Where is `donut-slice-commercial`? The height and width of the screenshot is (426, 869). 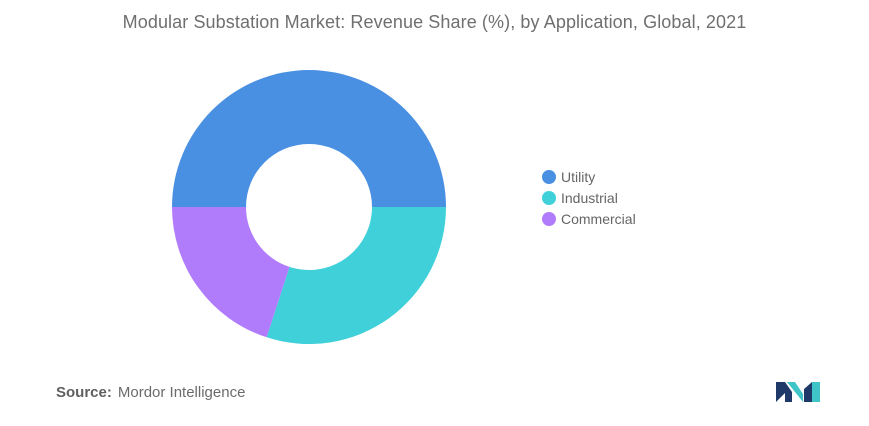
donut-slice-commercial is located at coordinates (231, 272).